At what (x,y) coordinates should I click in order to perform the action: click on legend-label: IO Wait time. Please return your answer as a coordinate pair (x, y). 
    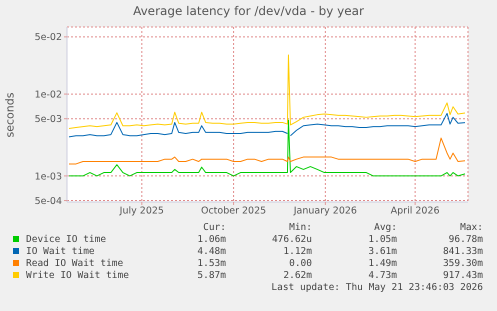
    Looking at the image, I should click on (60, 251).